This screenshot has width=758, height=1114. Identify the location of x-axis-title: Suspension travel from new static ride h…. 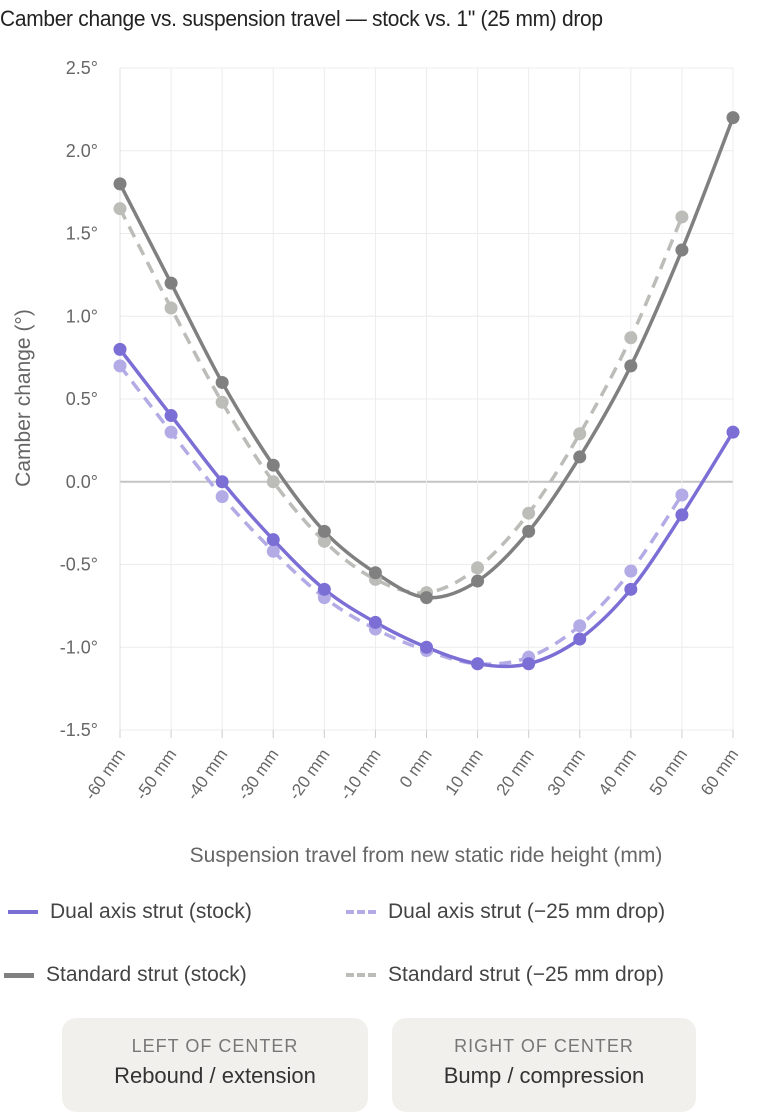
(426, 855).